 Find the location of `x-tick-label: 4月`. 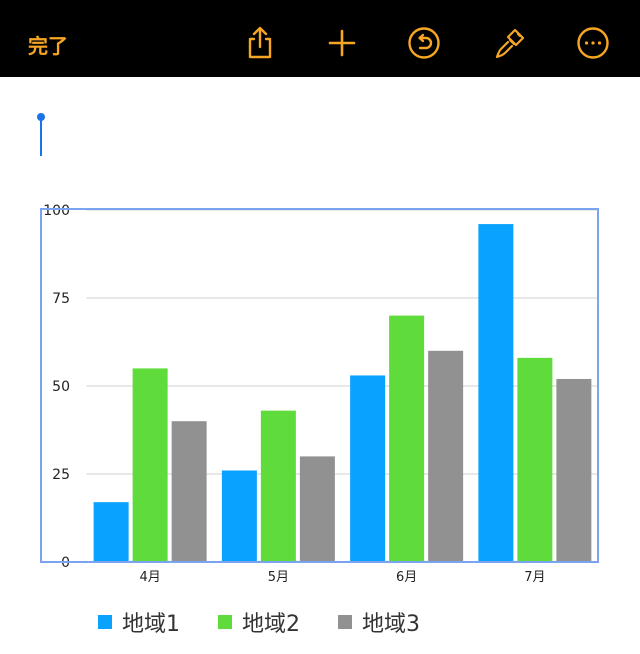

x-tick-label: 4月 is located at coordinates (149, 577).